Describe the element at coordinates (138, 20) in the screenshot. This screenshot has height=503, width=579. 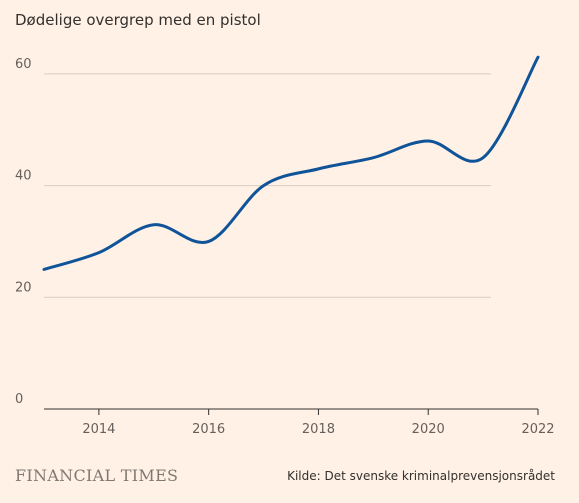
I see `chart-title: Dødelige overgrep med en pistol` at that location.